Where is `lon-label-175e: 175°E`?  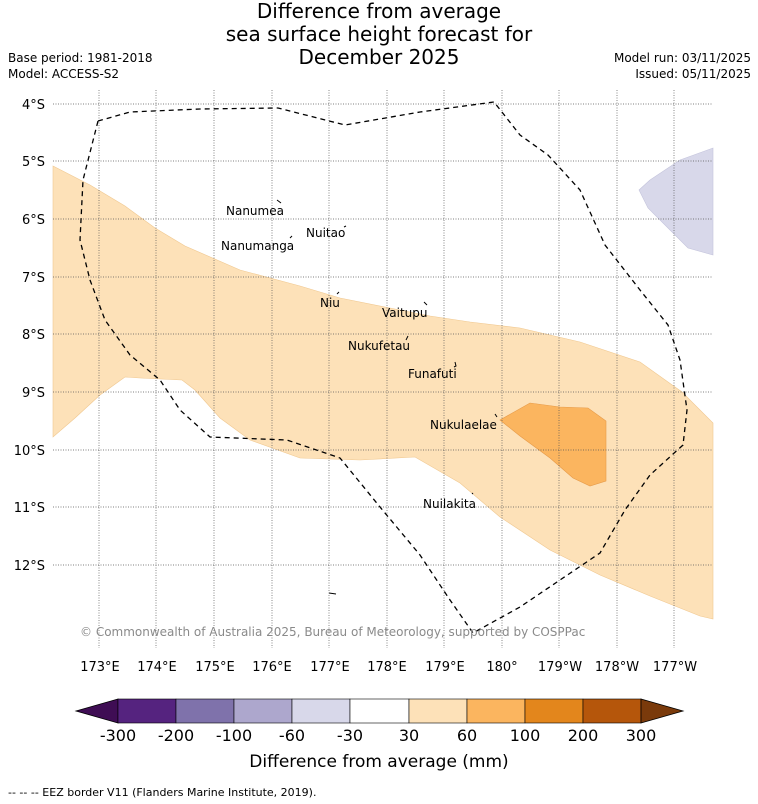
lon-label-175e: 175°E is located at coordinates (215, 667).